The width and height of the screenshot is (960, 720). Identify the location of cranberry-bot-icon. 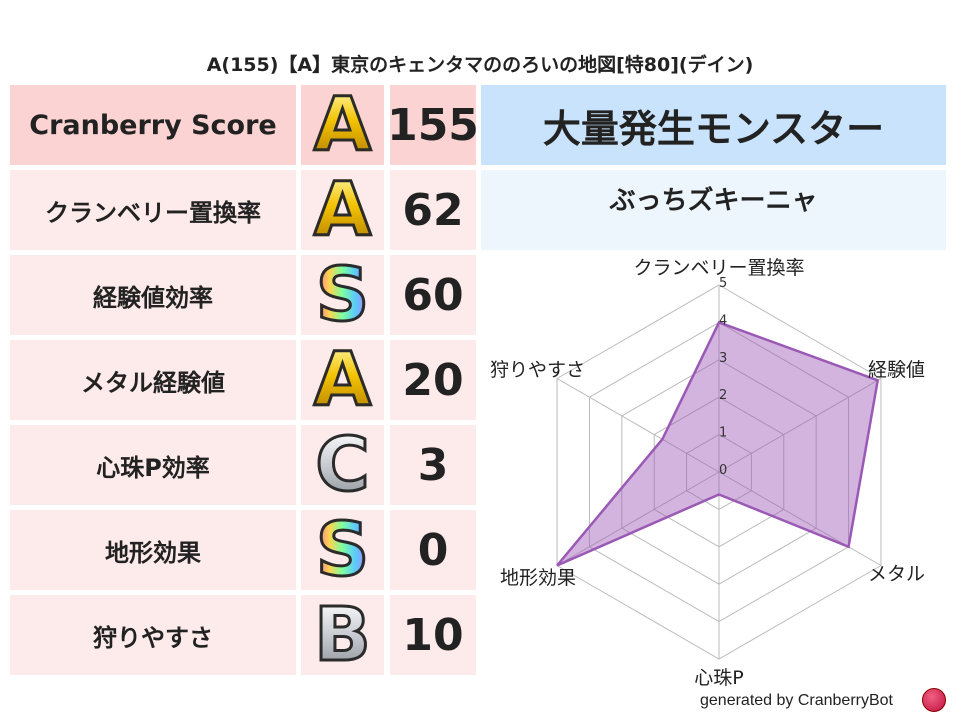
(934, 700).